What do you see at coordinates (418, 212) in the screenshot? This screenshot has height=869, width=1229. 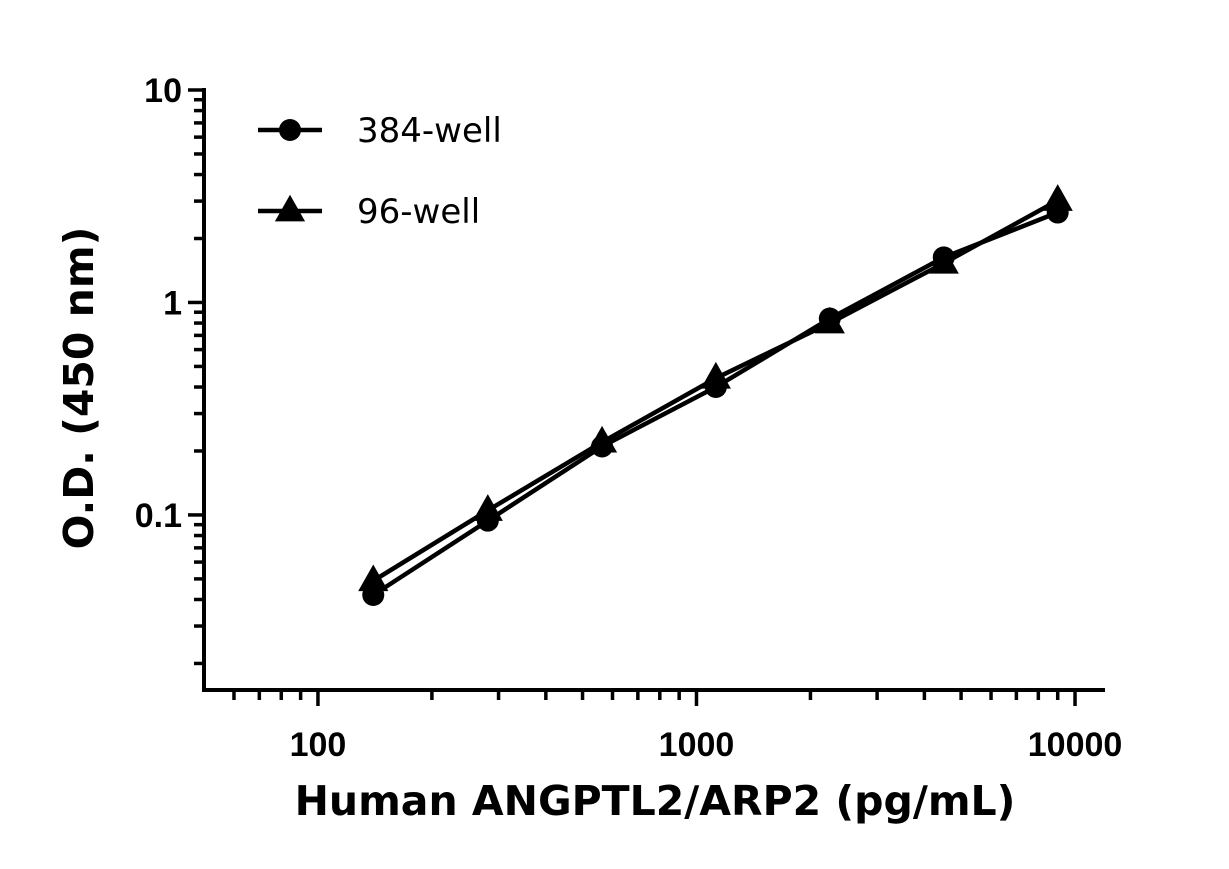 I see `legend-label: 96-well` at bounding box center [418, 212].